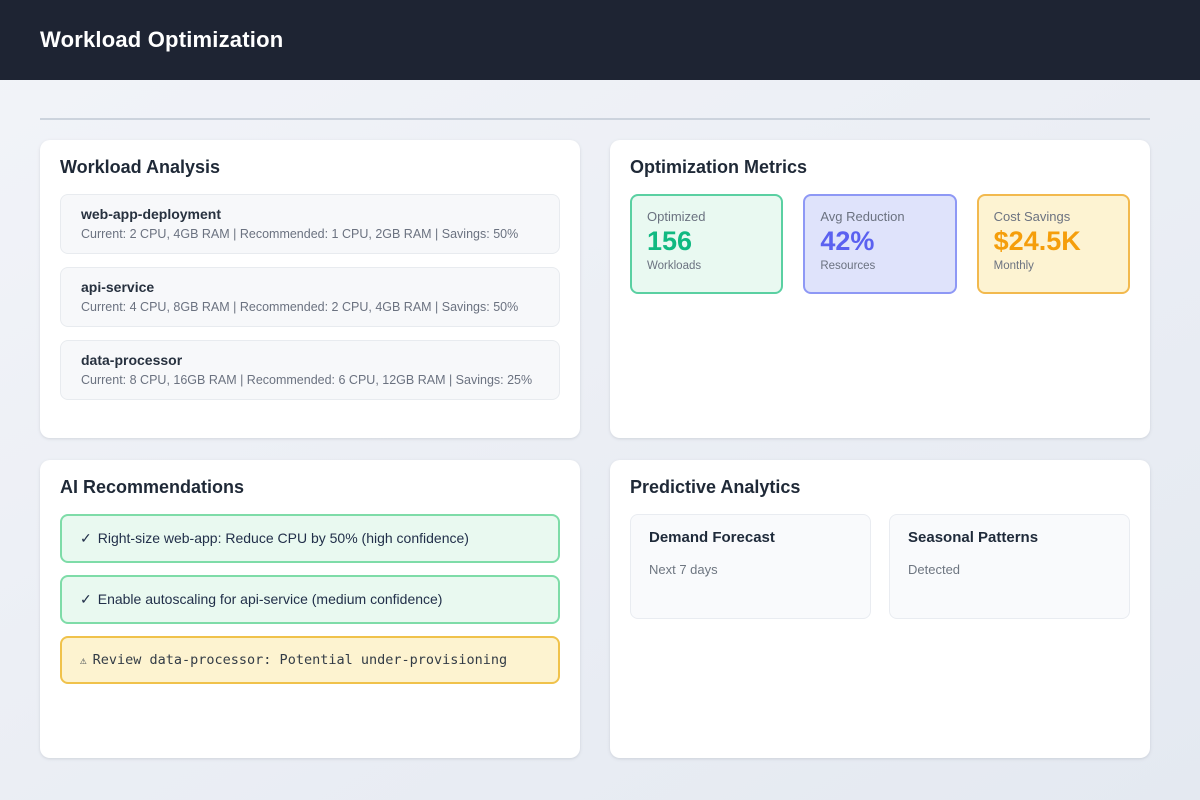 Image resolution: width=1200 pixels, height=800 pixels. I want to click on optimization-metrics-title: Optimization Metrics, so click(719, 167).